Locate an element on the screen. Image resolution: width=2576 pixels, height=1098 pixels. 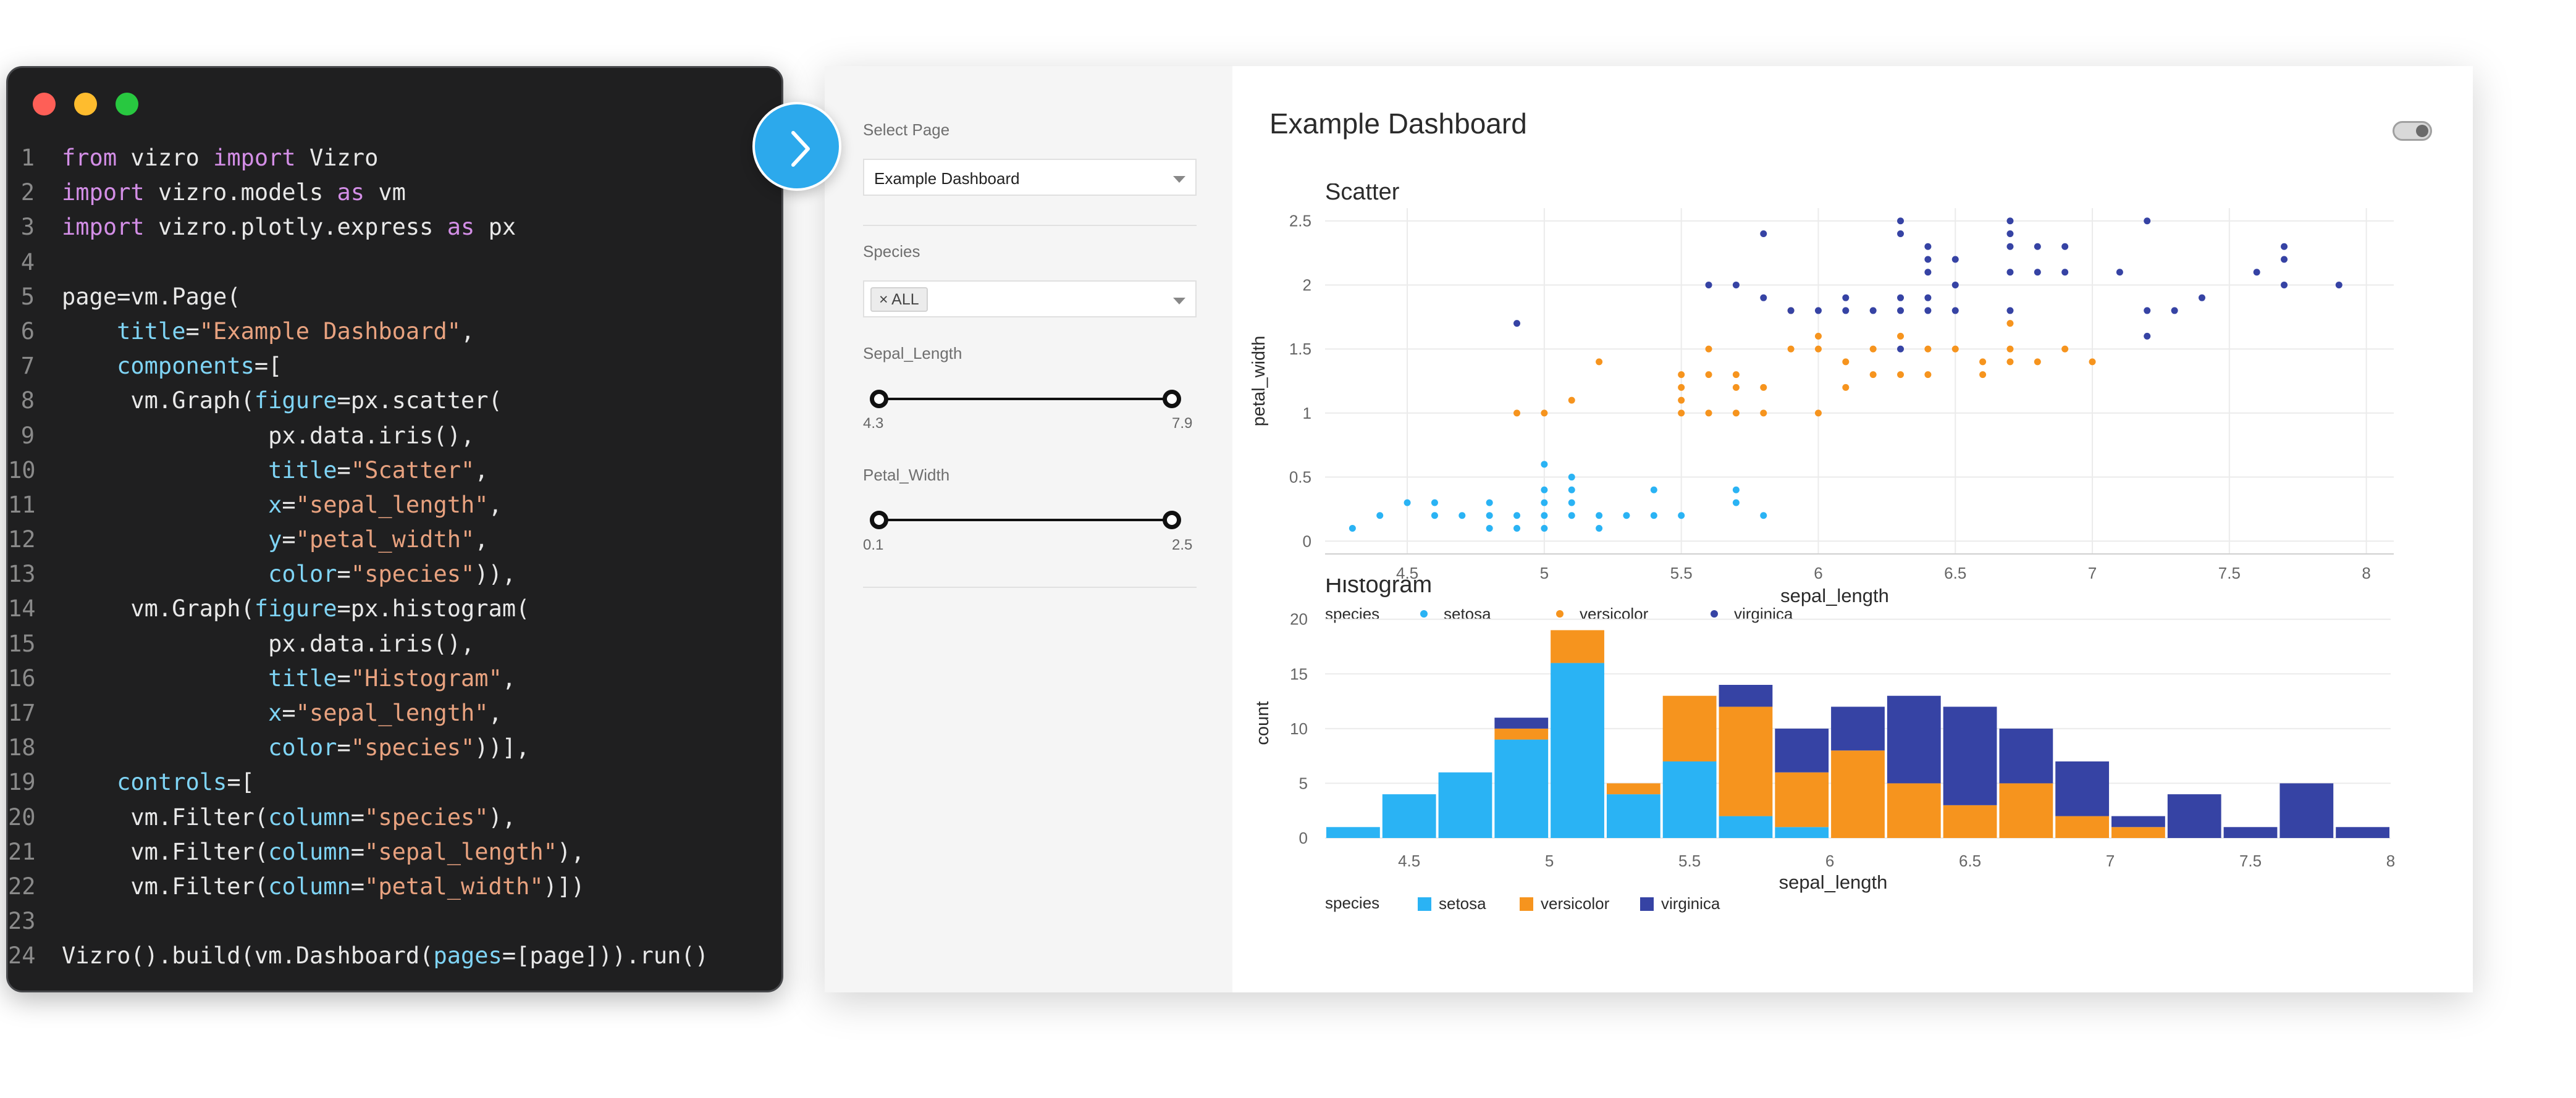
code-token: ))], is located at coordinates (502, 747).